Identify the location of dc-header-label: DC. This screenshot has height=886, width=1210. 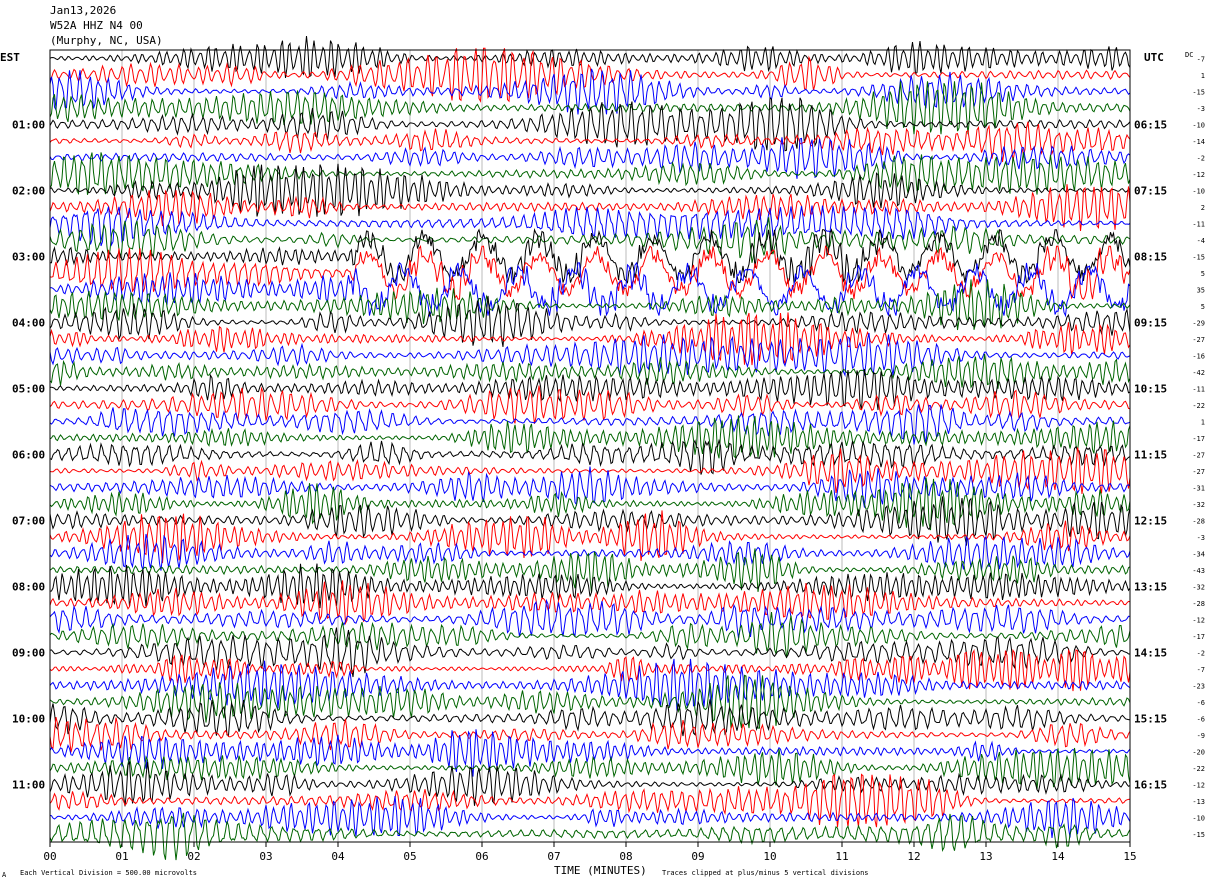
(1189, 55).